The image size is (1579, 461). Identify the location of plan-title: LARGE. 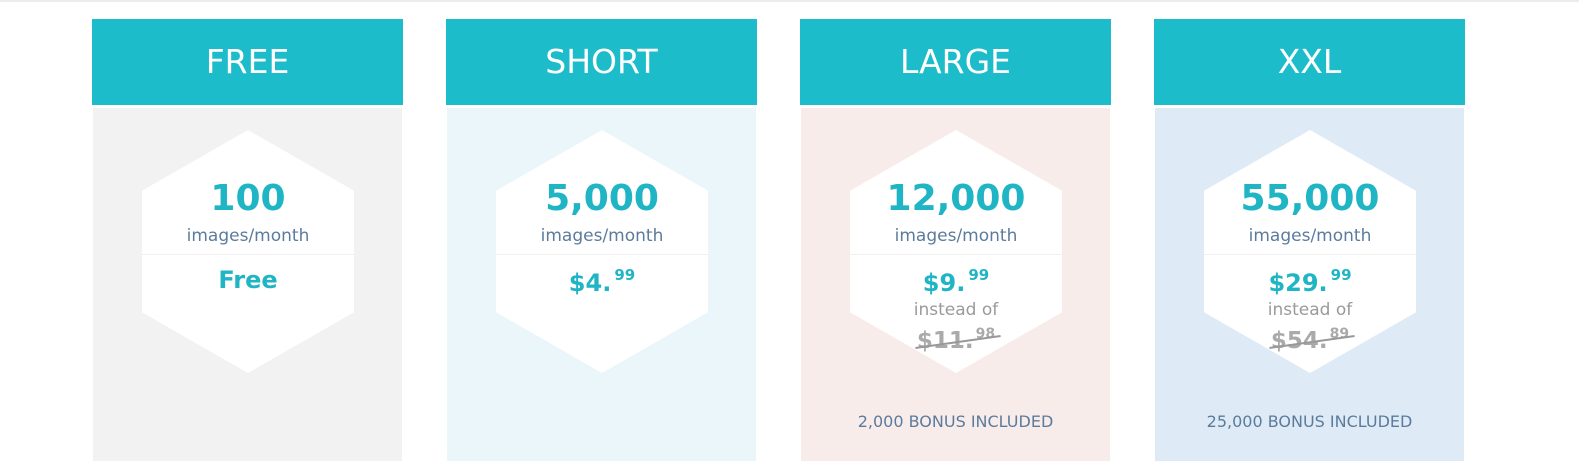
(955, 62).